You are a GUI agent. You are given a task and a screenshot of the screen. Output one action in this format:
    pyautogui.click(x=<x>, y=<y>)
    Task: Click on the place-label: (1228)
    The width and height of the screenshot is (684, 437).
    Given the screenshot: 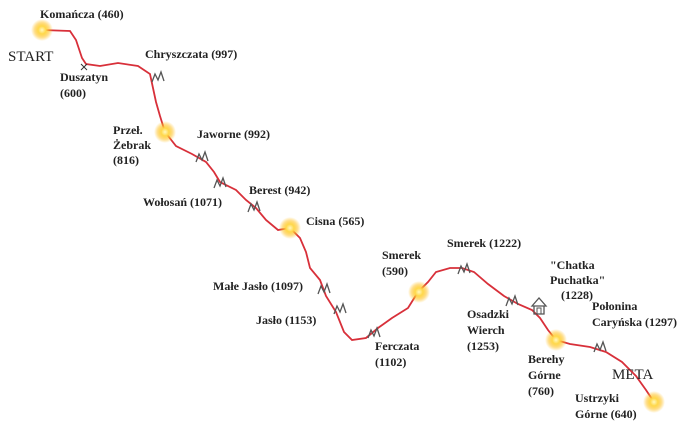 What is the action you would take?
    pyautogui.click(x=577, y=295)
    